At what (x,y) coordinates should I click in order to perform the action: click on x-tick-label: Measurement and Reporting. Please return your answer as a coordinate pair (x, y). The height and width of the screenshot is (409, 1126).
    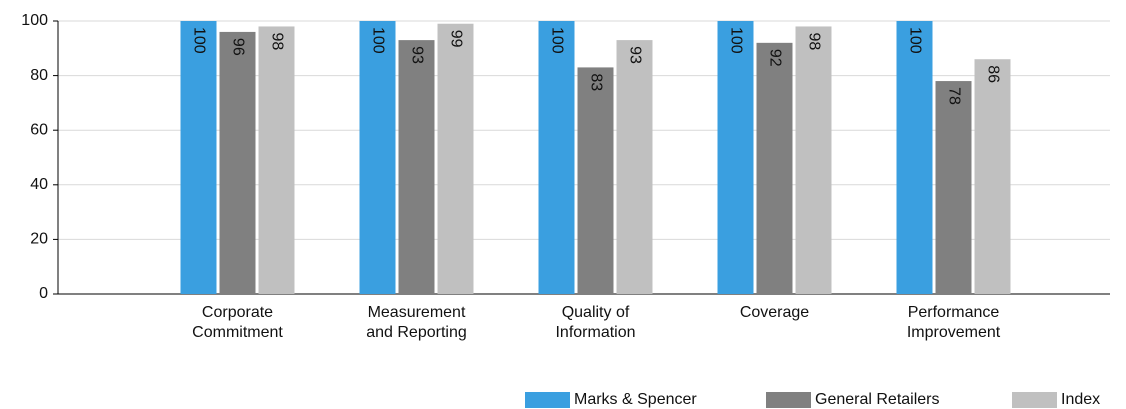
    Looking at the image, I should click on (416, 322).